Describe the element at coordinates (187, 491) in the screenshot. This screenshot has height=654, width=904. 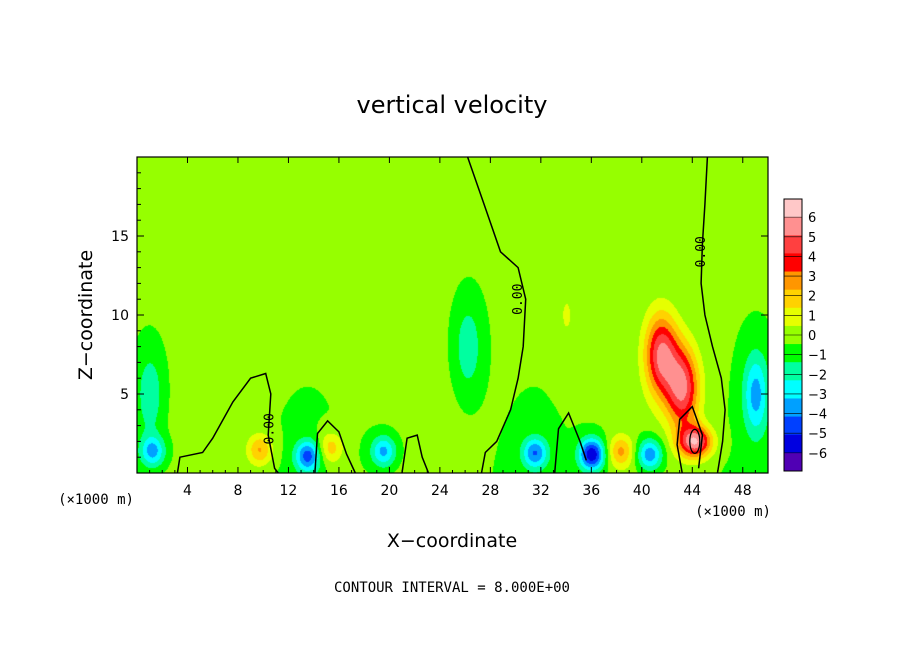
I see `x-tick-label: 4` at that location.